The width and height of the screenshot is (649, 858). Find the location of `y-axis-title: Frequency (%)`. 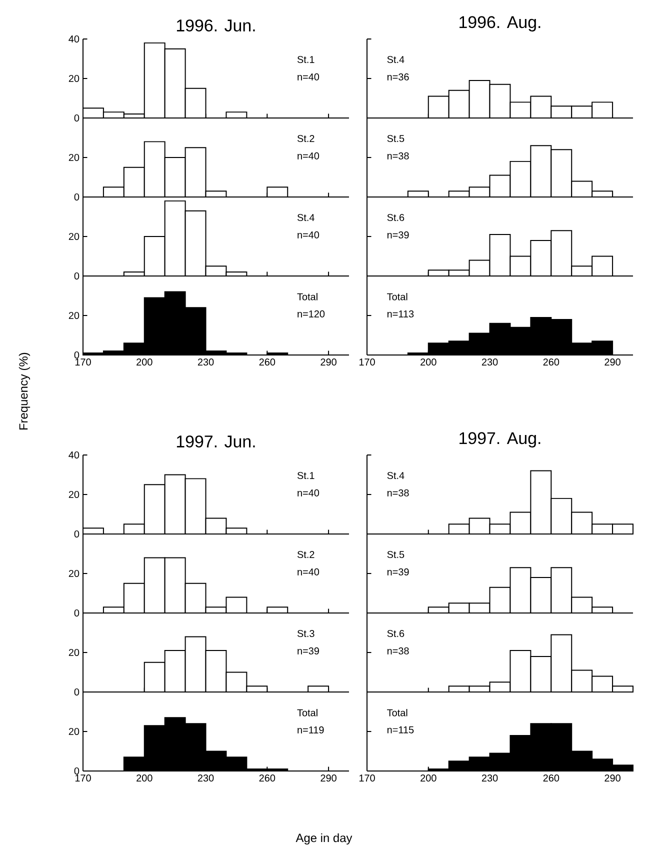

y-axis-title: Frequency (%) is located at coordinates (24, 391).